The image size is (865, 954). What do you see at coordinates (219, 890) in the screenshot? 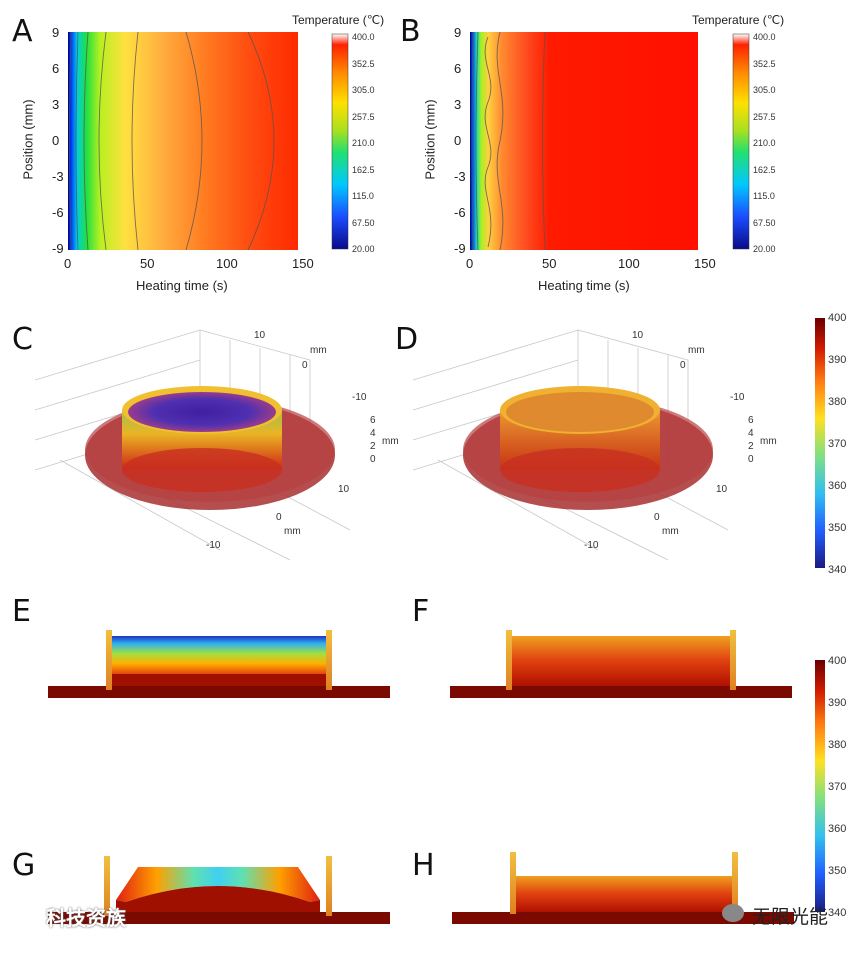
I see `section-g` at bounding box center [219, 890].